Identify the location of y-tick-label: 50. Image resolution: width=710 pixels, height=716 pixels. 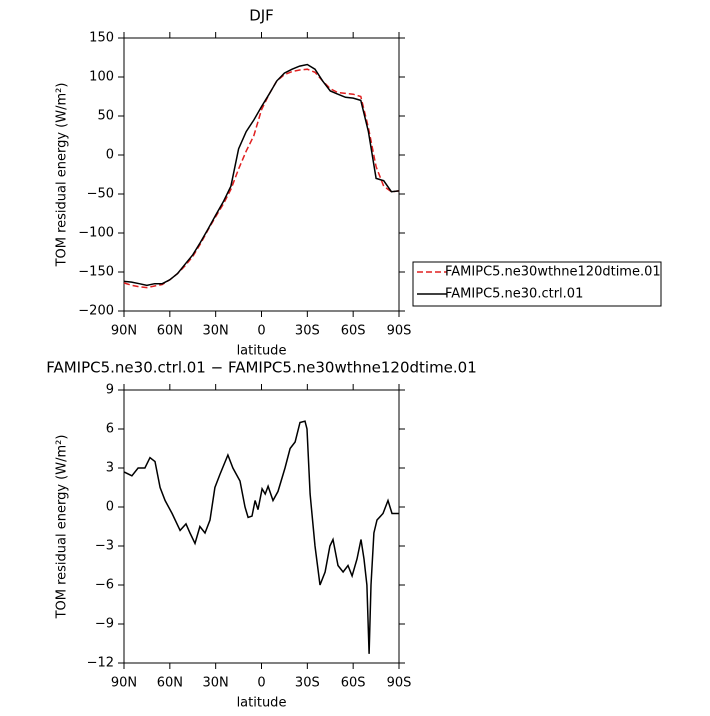
(105, 116).